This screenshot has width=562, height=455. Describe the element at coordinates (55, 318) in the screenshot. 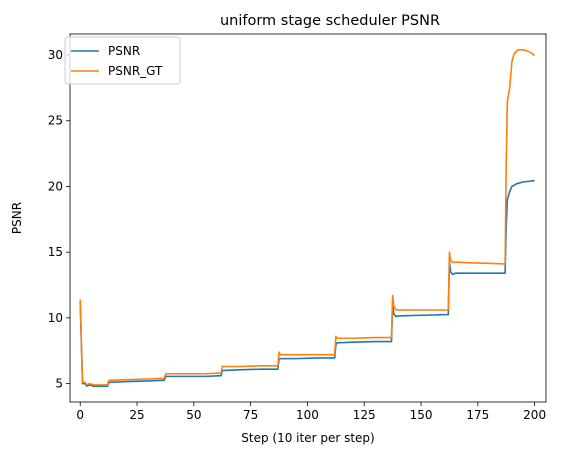

I see `y-tick-label: 10` at that location.